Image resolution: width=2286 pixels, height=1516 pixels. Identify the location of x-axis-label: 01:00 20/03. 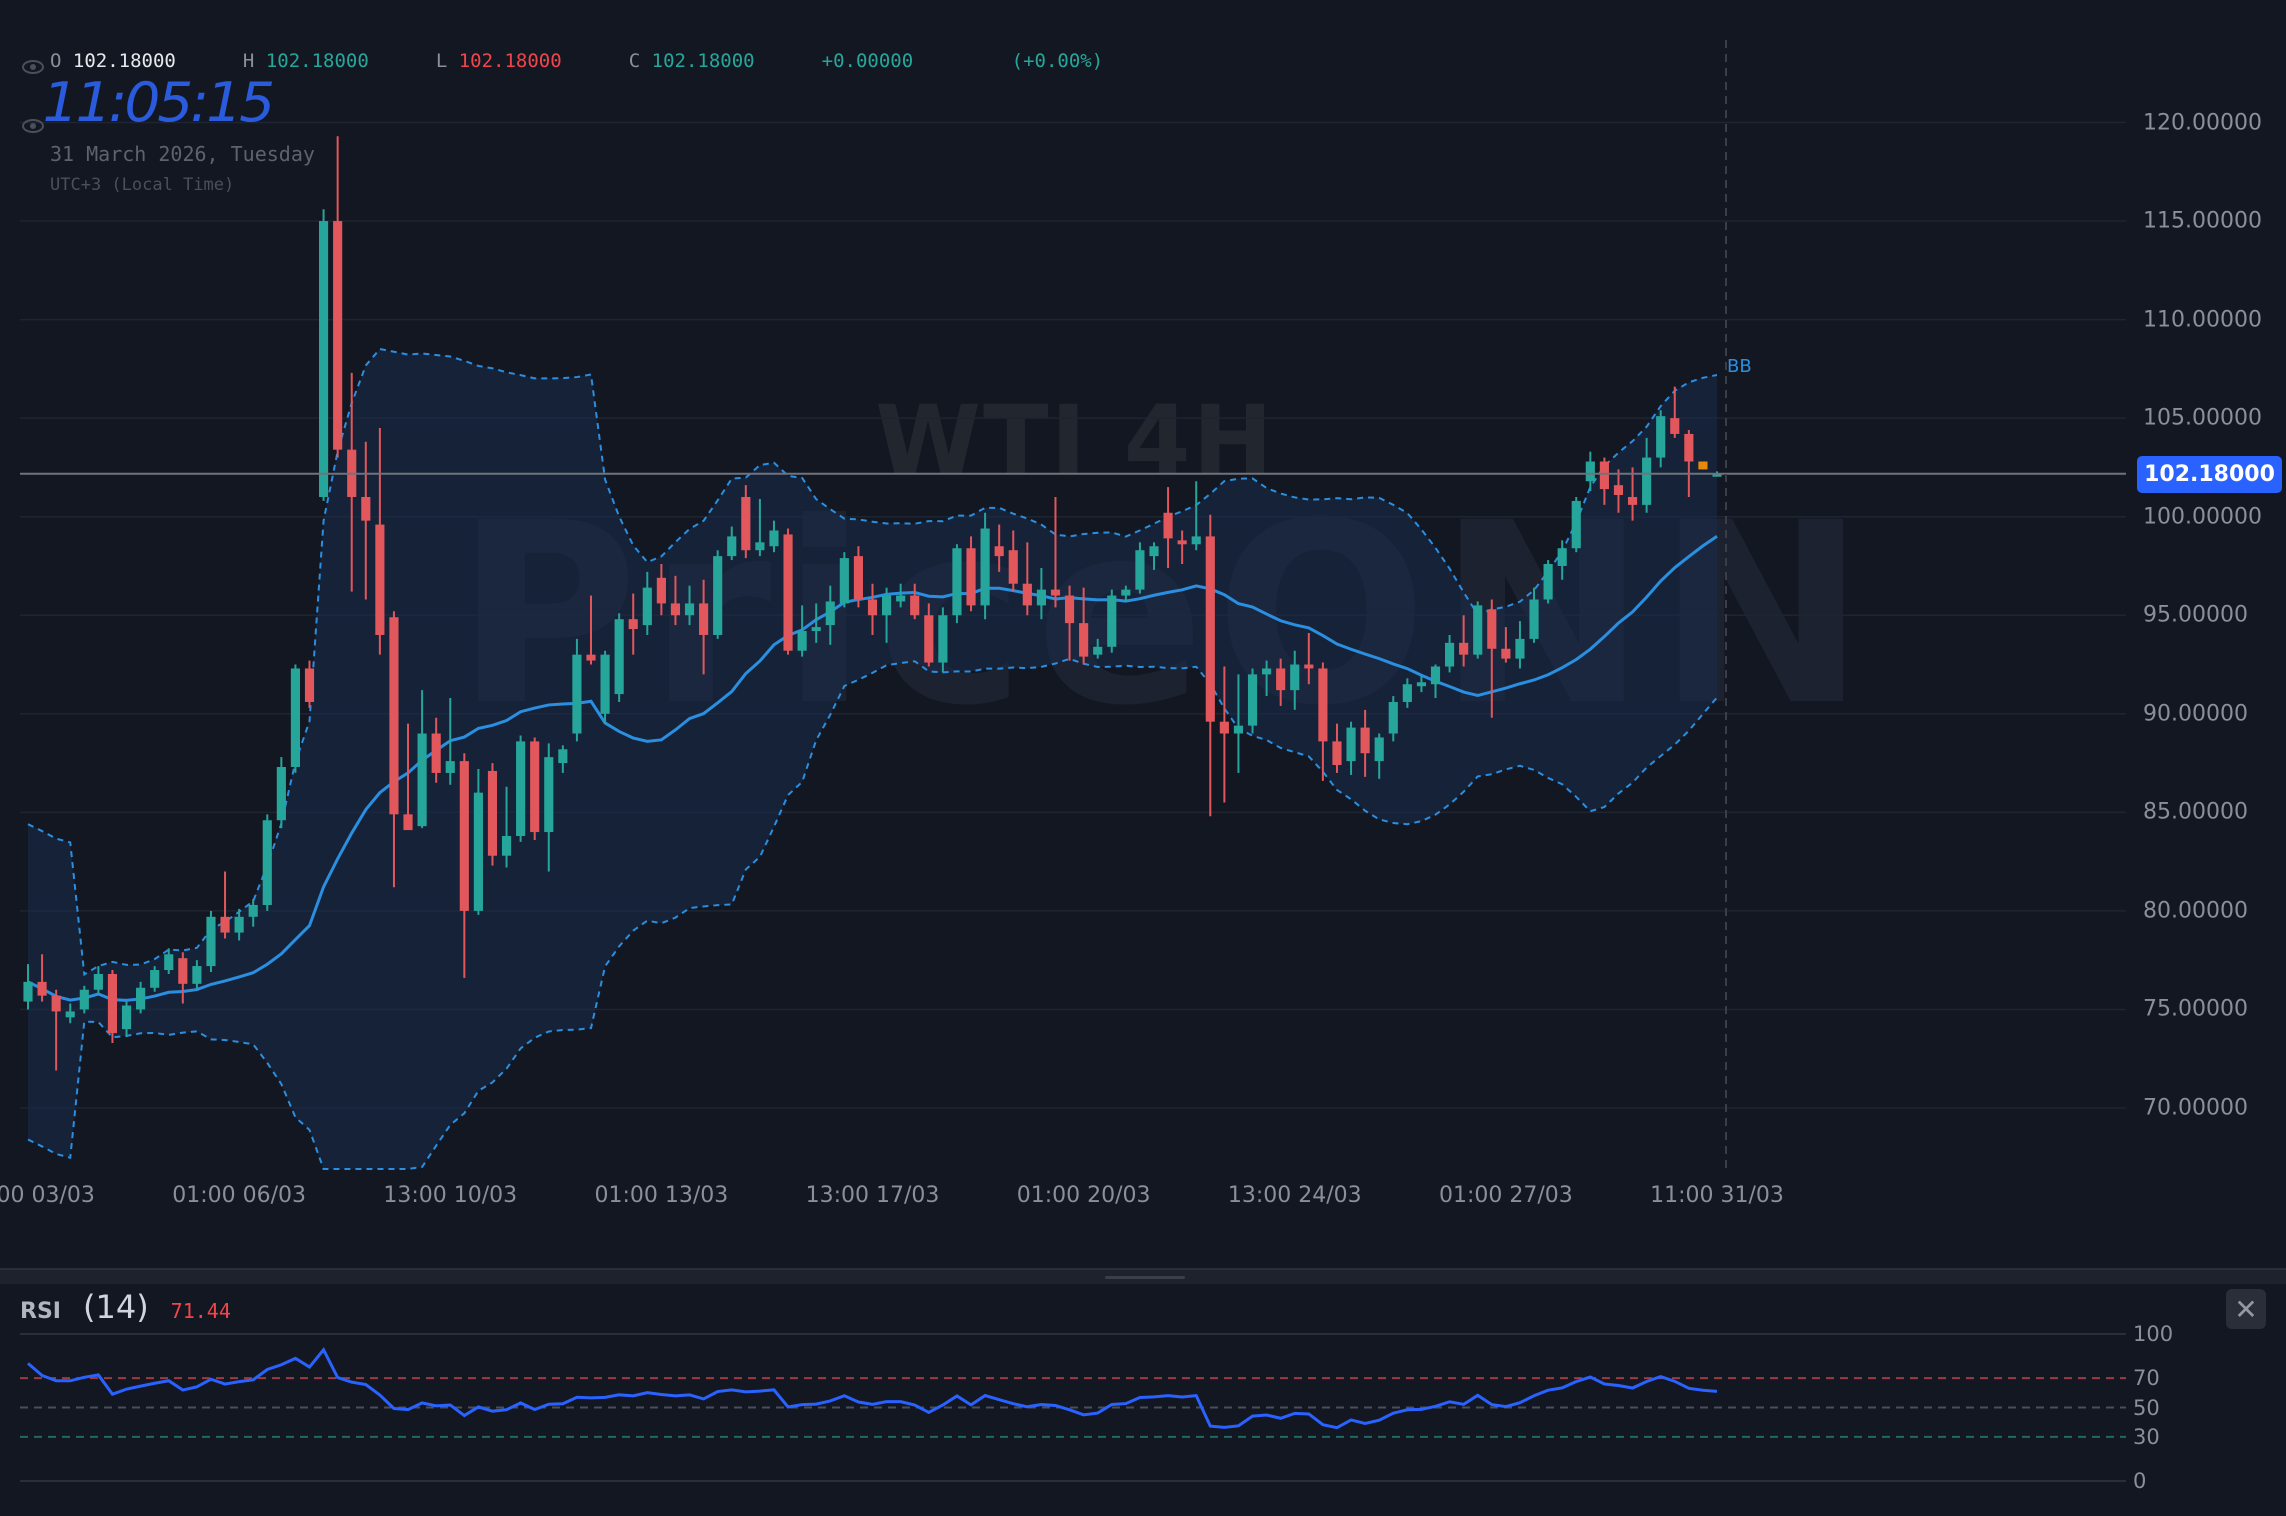
(1083, 1195).